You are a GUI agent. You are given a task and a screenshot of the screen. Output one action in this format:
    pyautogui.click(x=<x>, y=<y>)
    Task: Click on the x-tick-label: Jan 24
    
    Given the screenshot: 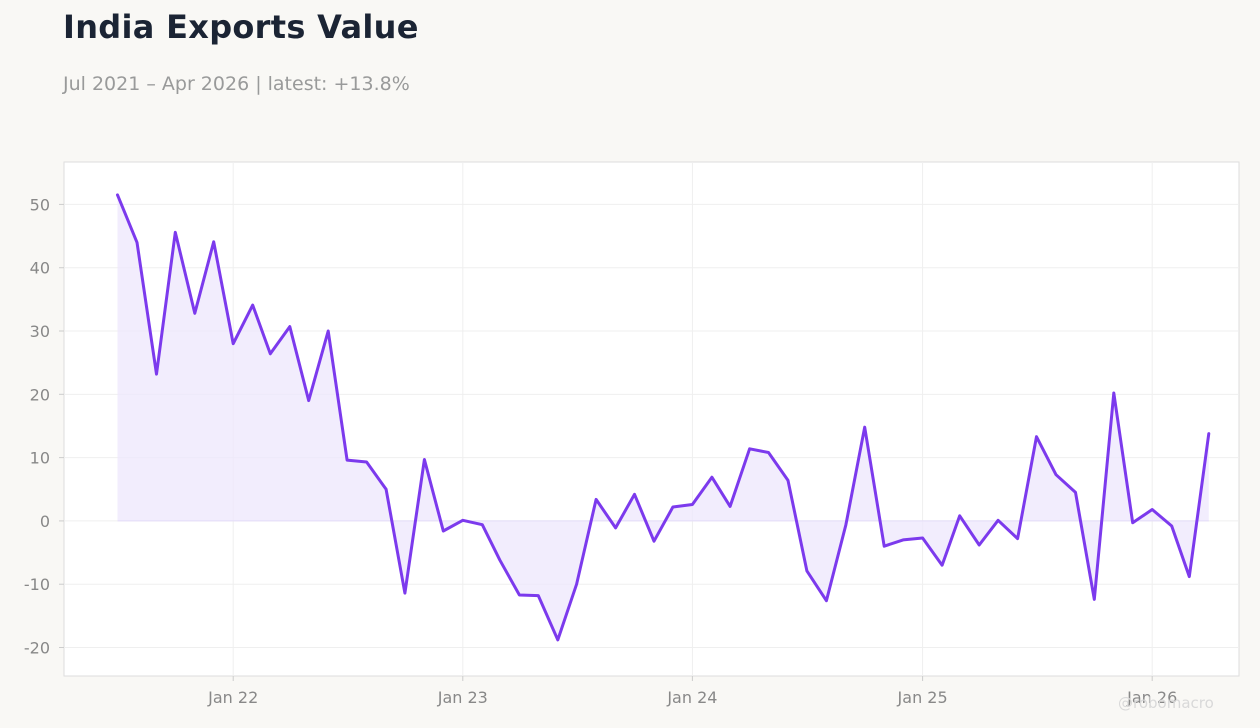 What is the action you would take?
    pyautogui.click(x=691, y=697)
    